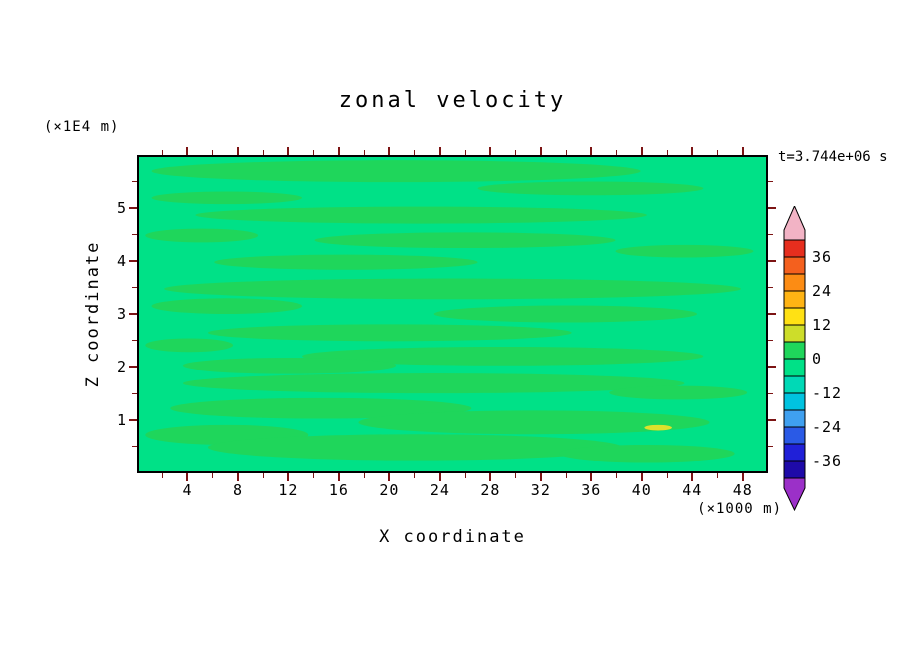 The image size is (904, 654). I want to click on x-tick-label: 4, so click(187, 490).